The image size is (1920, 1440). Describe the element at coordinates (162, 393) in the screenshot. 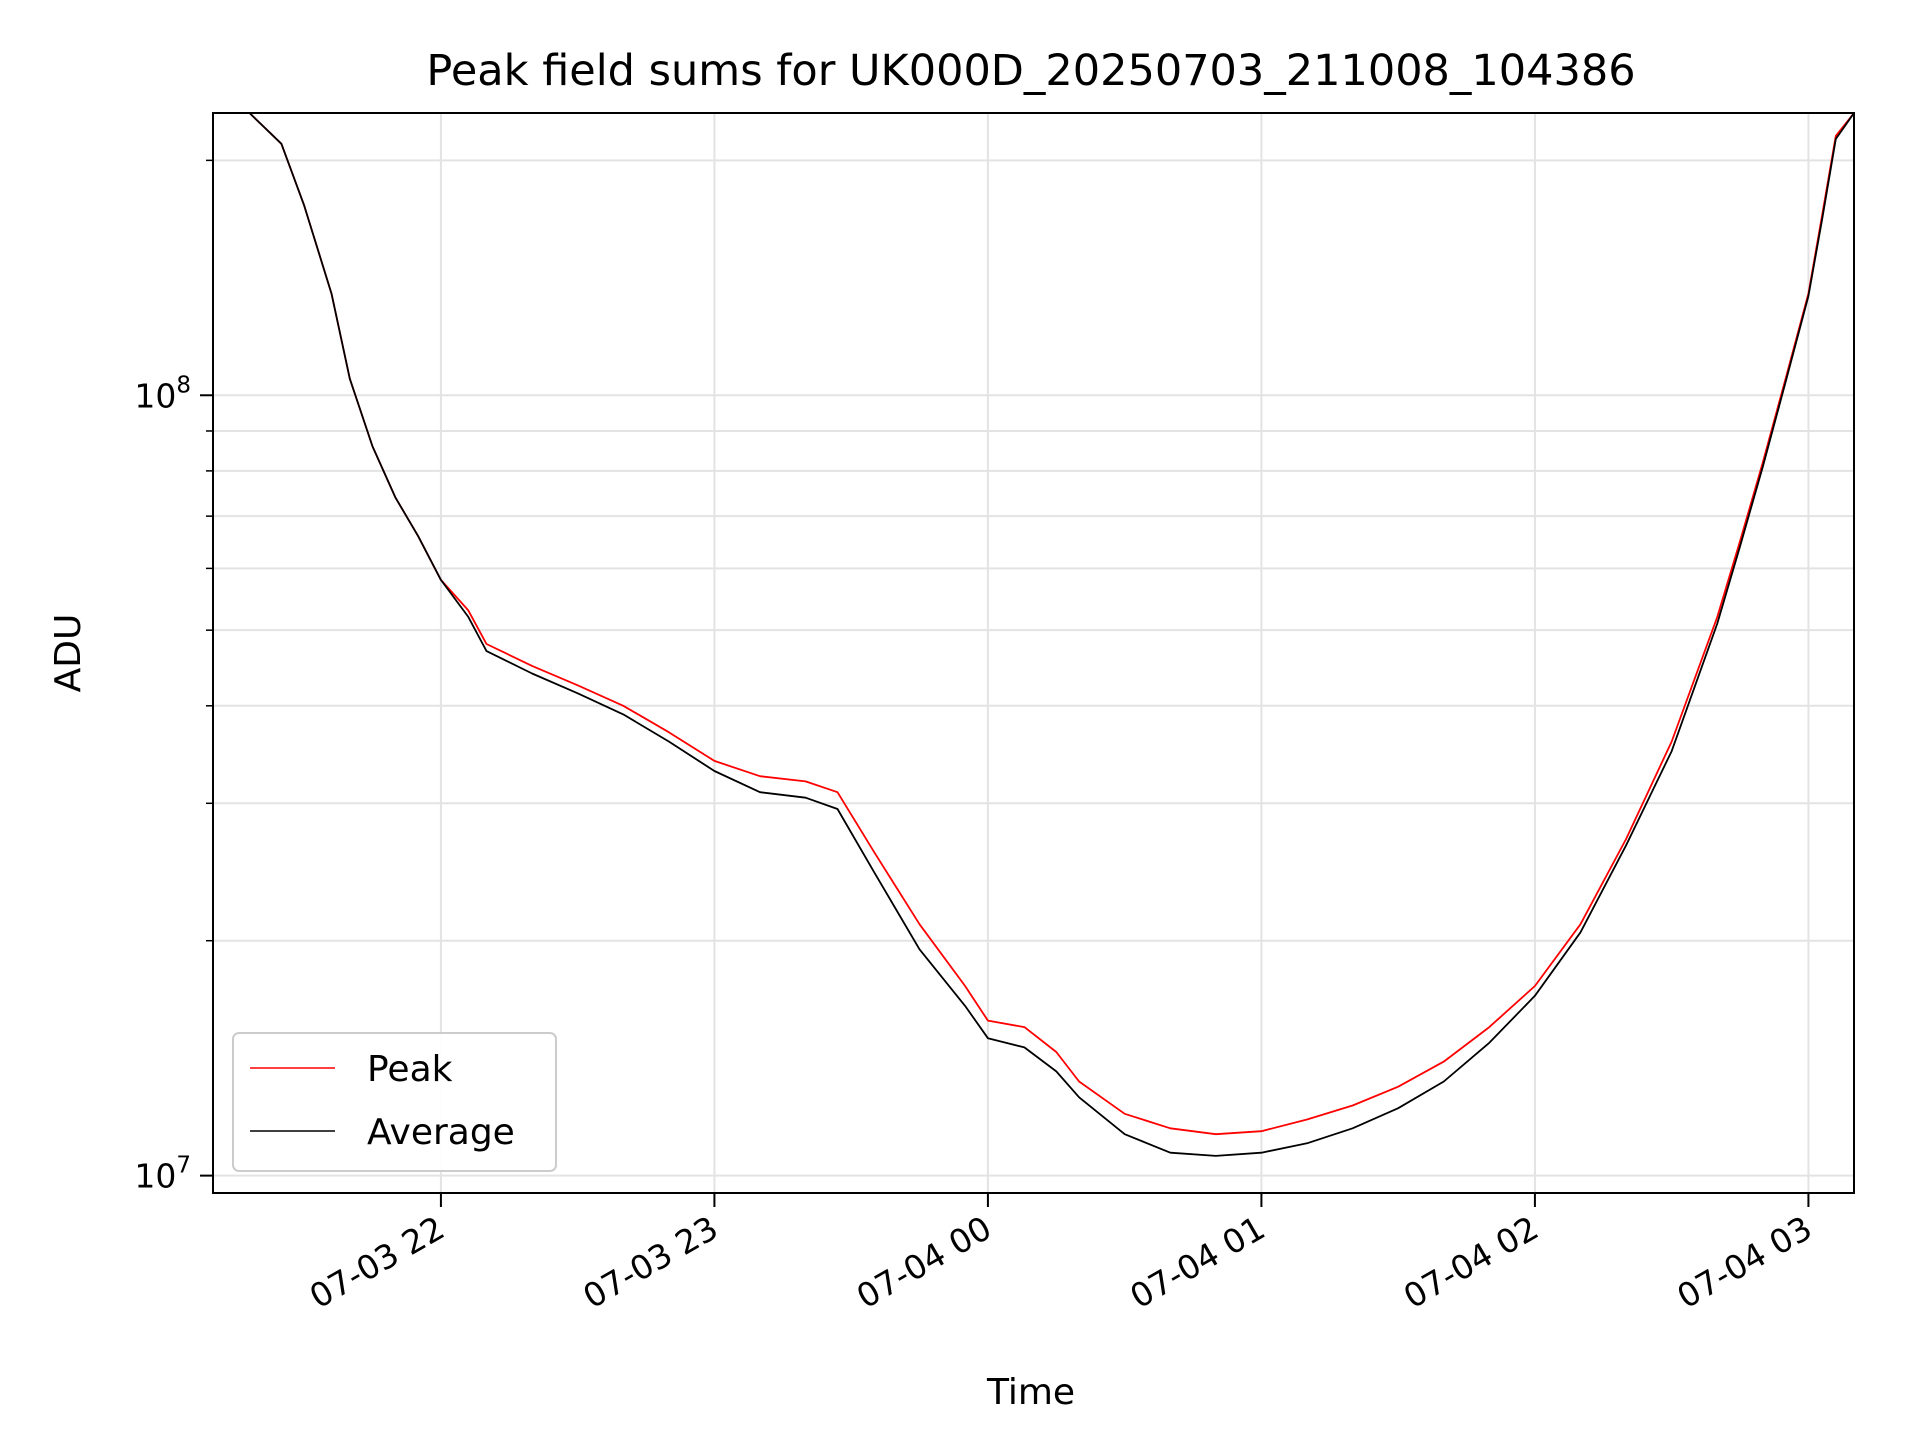

I see `y-tick-label: 108` at that location.